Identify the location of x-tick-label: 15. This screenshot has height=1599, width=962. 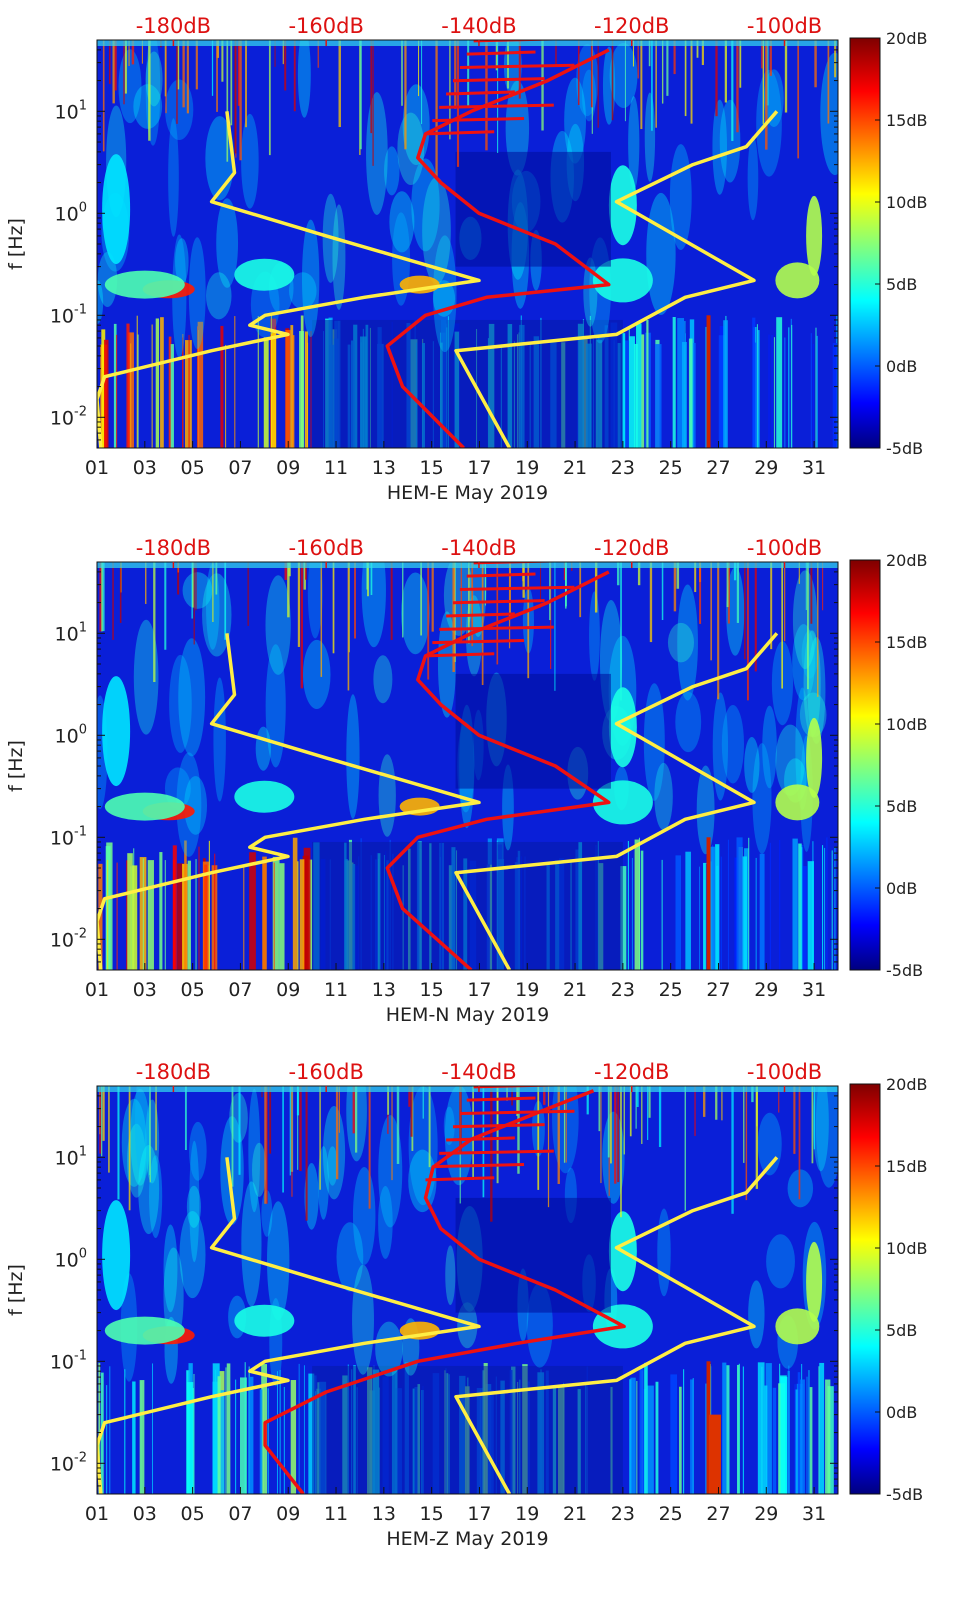
(432, 990).